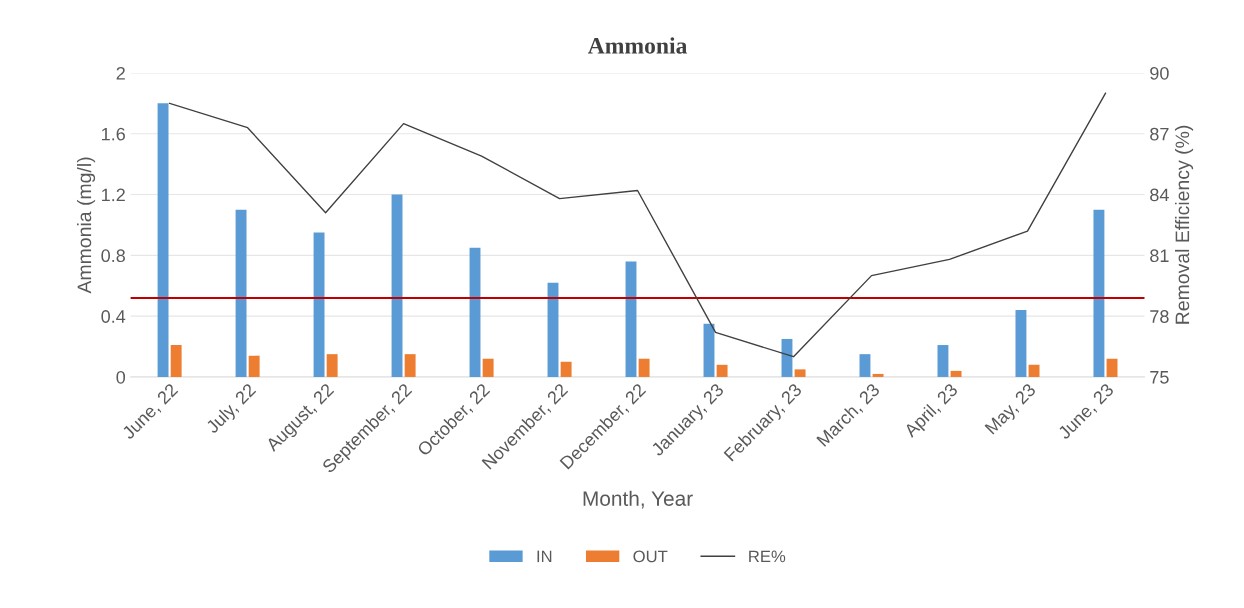 This screenshot has height=608, width=1244. What do you see at coordinates (113, 256) in the screenshot?
I see `y-tick-label: 0.8` at bounding box center [113, 256].